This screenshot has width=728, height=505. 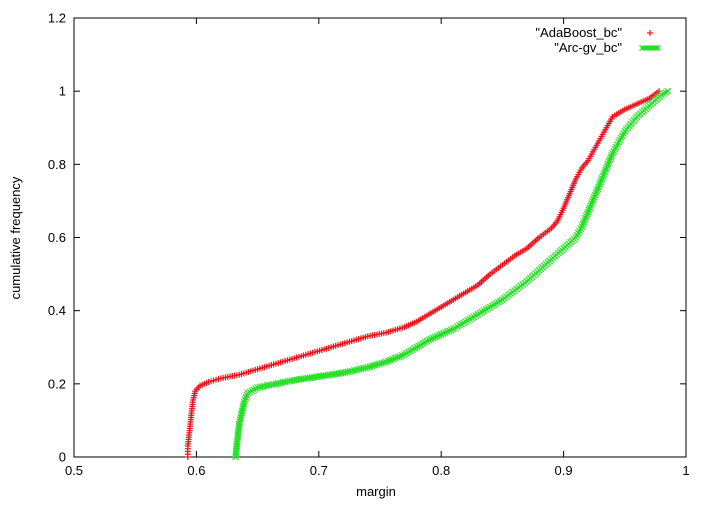 I want to click on x-tick-label: 0.6, so click(x=196, y=470).